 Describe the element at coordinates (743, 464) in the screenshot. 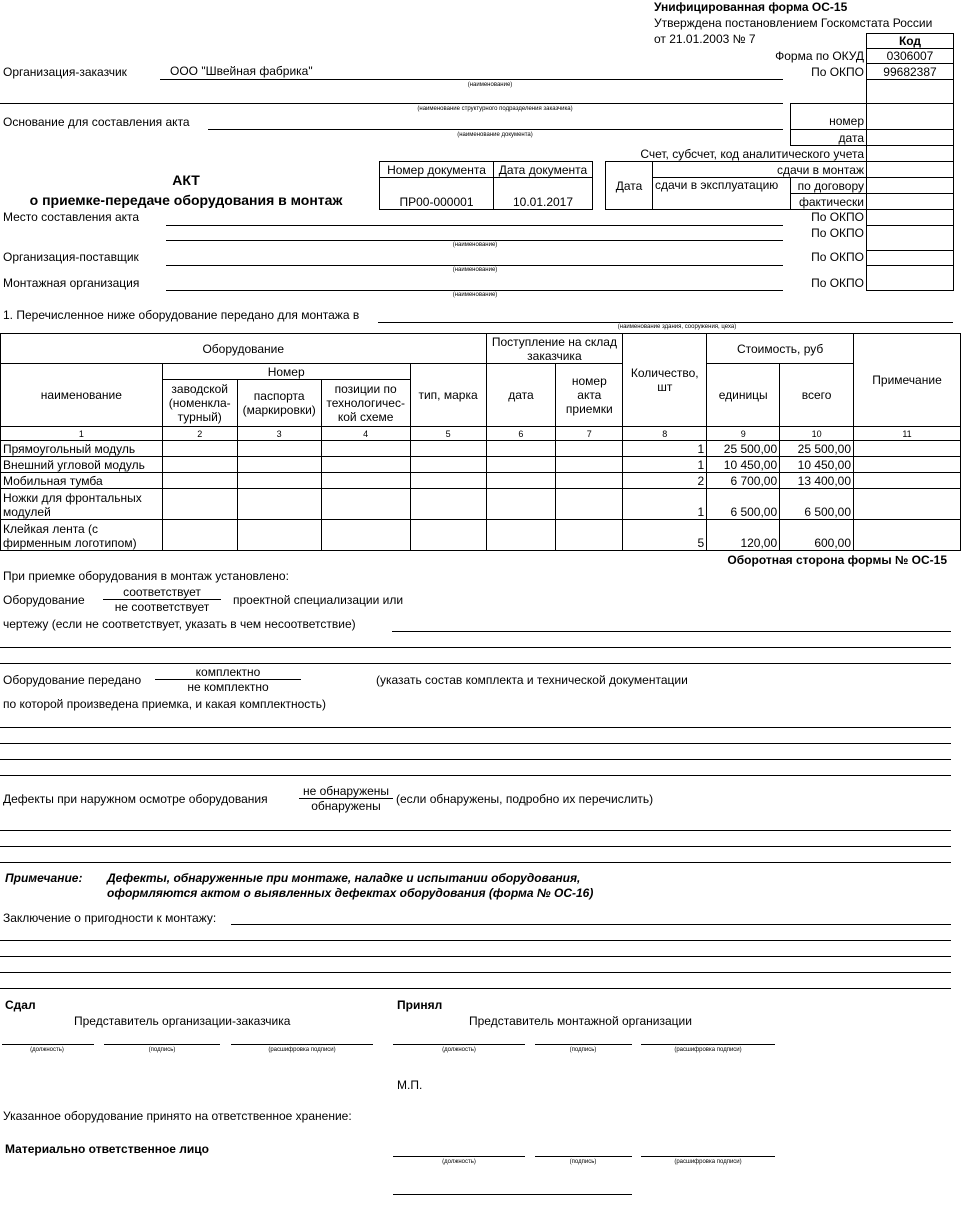

I see `cell-unit: 10 450,00` at that location.